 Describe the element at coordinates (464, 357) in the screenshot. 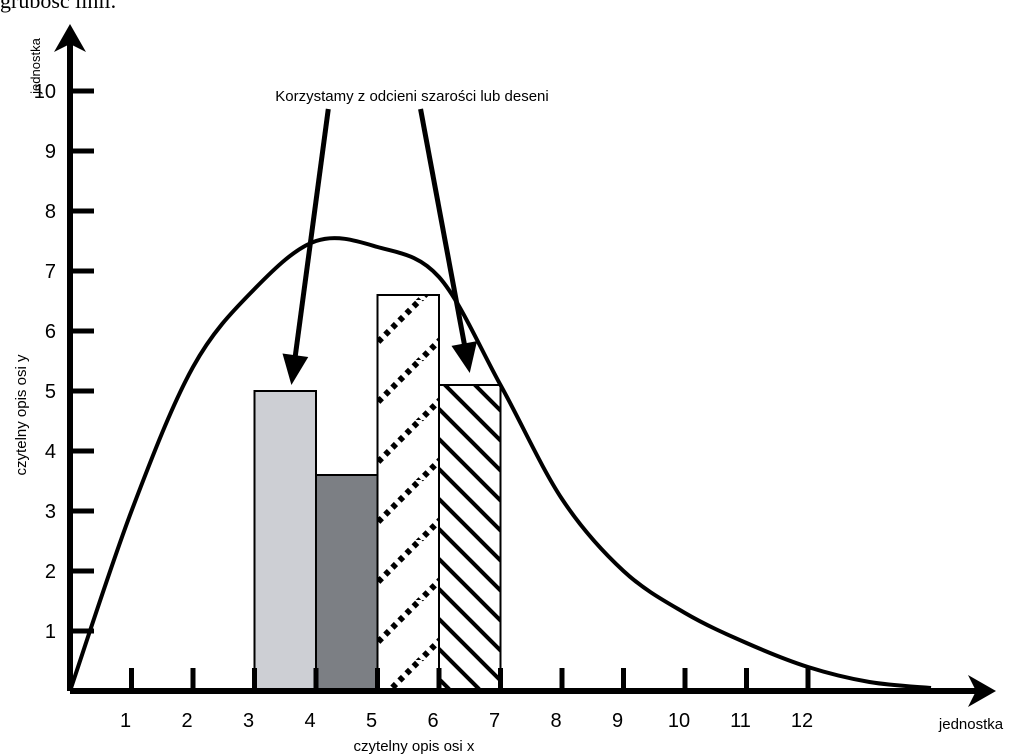

I see `annotation-arrow-2-head` at that location.